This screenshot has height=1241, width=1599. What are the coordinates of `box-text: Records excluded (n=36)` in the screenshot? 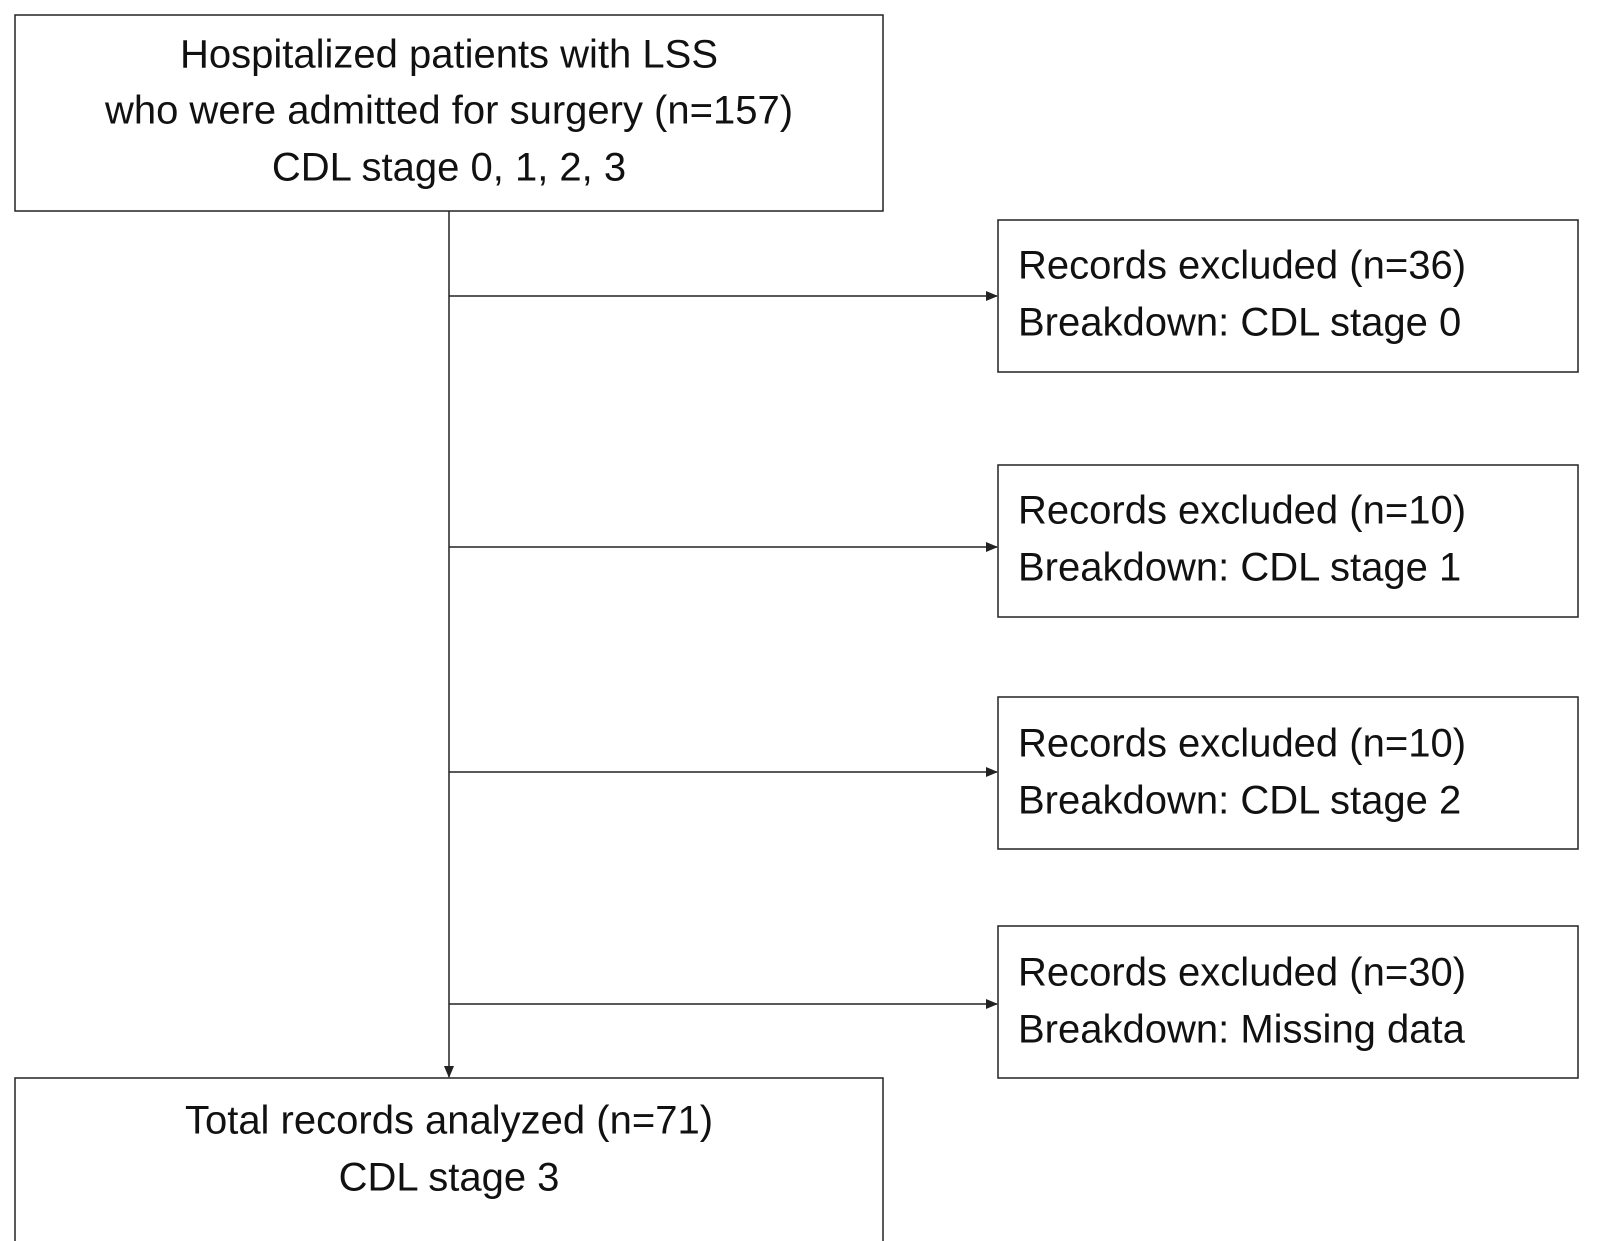 It's located at (1242, 266).